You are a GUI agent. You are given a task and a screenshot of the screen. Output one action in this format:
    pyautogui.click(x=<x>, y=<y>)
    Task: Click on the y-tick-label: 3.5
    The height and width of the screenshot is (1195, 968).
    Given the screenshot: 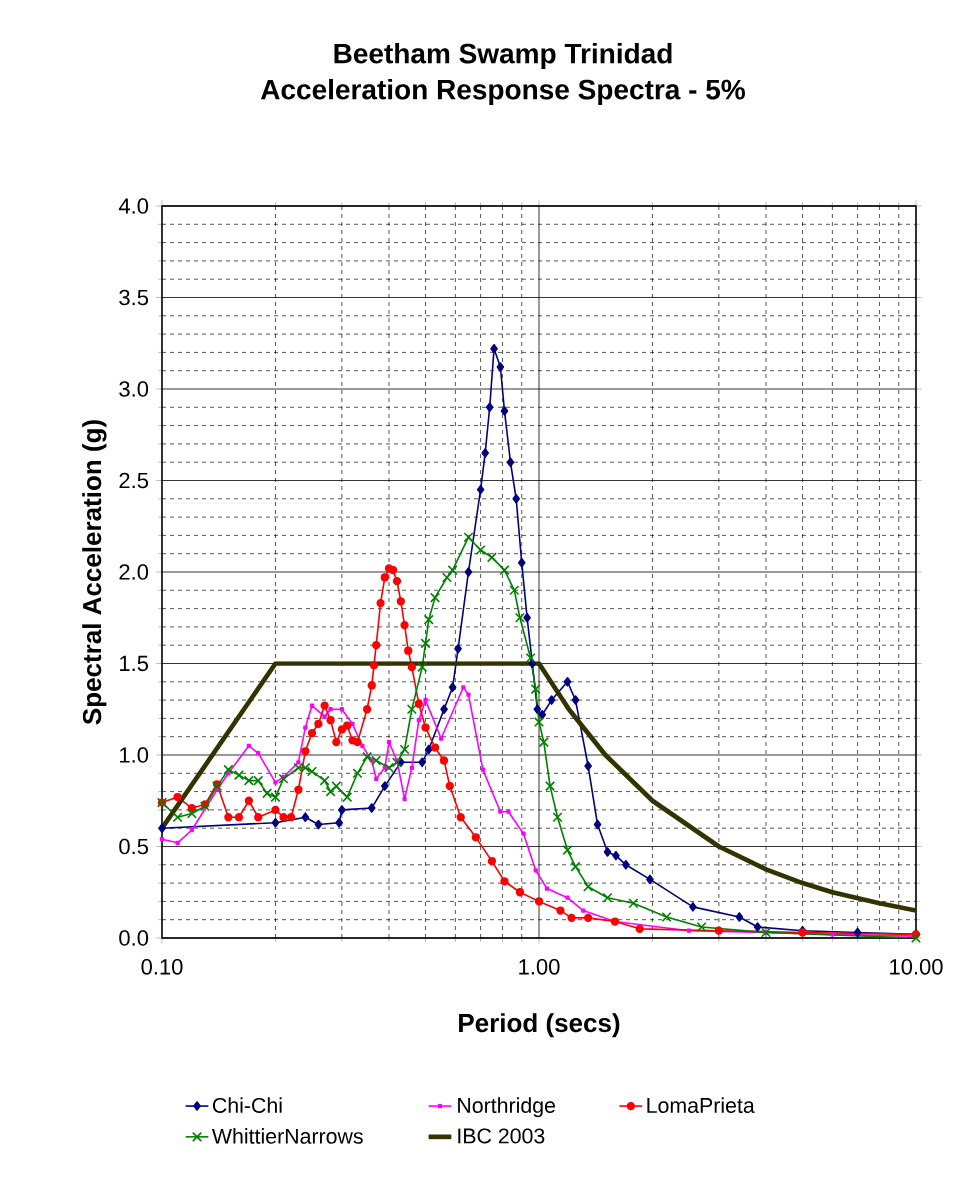 What is the action you would take?
    pyautogui.click(x=134, y=297)
    